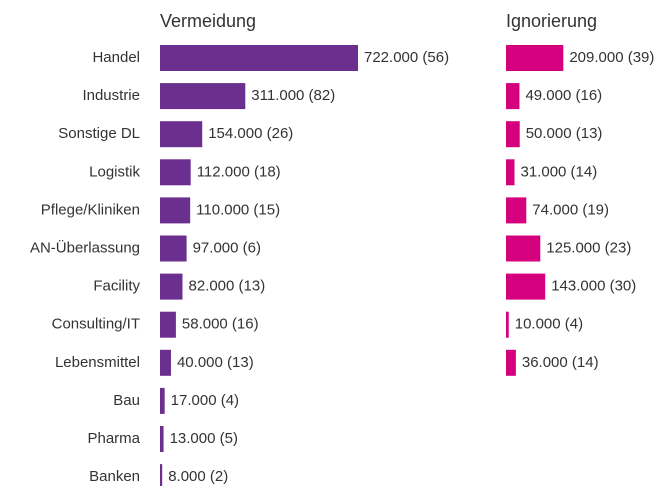 The height and width of the screenshot is (486, 667). I want to click on category-label: Consulting/IT, so click(96, 324).